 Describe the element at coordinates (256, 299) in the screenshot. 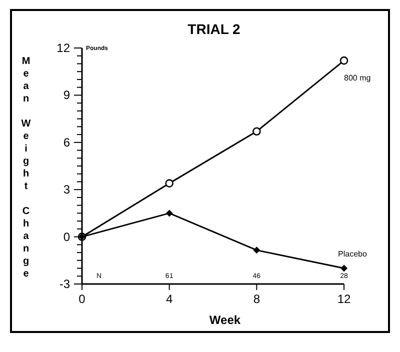

I see `x-tick-label: 8` at that location.